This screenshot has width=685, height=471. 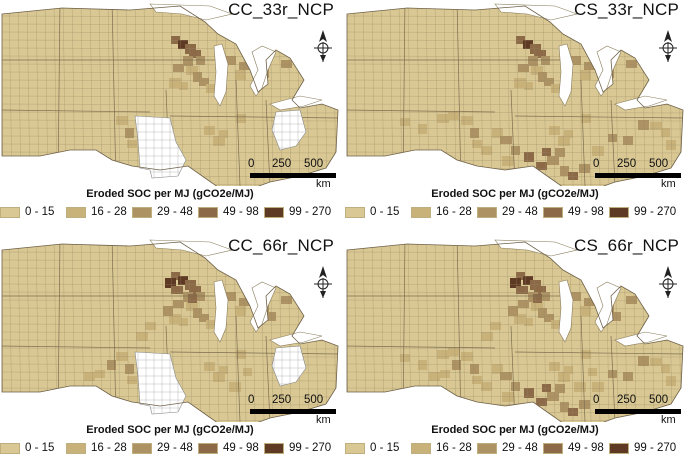 What do you see at coordinates (627, 164) in the screenshot?
I see `scale-tick-label: 250` at bounding box center [627, 164].